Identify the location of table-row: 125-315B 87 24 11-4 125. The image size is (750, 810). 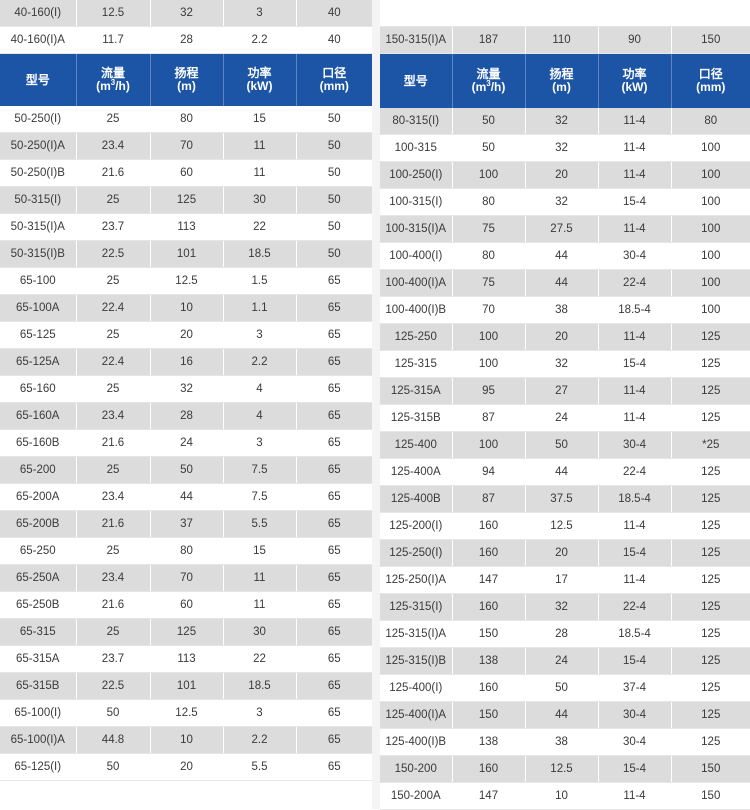
(565, 418).